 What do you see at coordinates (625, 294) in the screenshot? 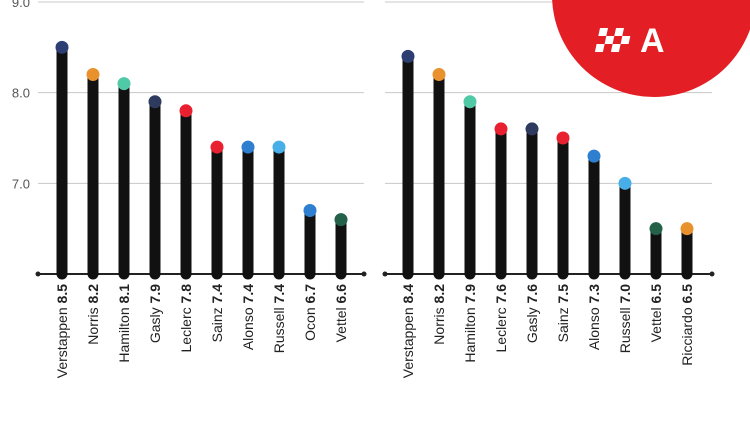
I see `category-value: 7.0` at bounding box center [625, 294].